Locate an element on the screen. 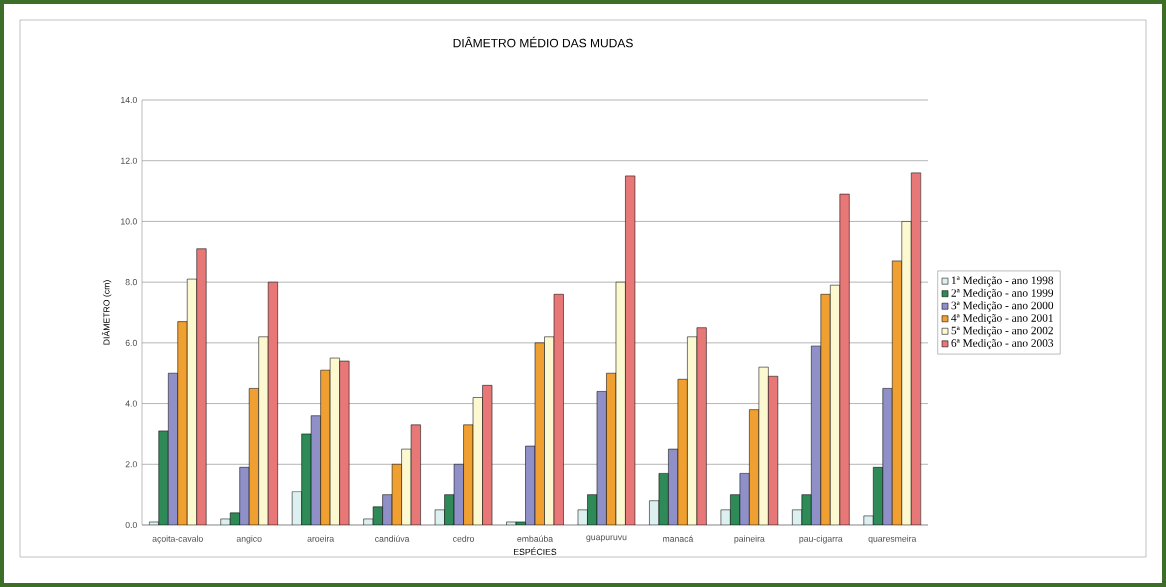 This screenshot has height=587, width=1166. legend-label: 2ª Medição - ano 1999 is located at coordinates (1002, 294).